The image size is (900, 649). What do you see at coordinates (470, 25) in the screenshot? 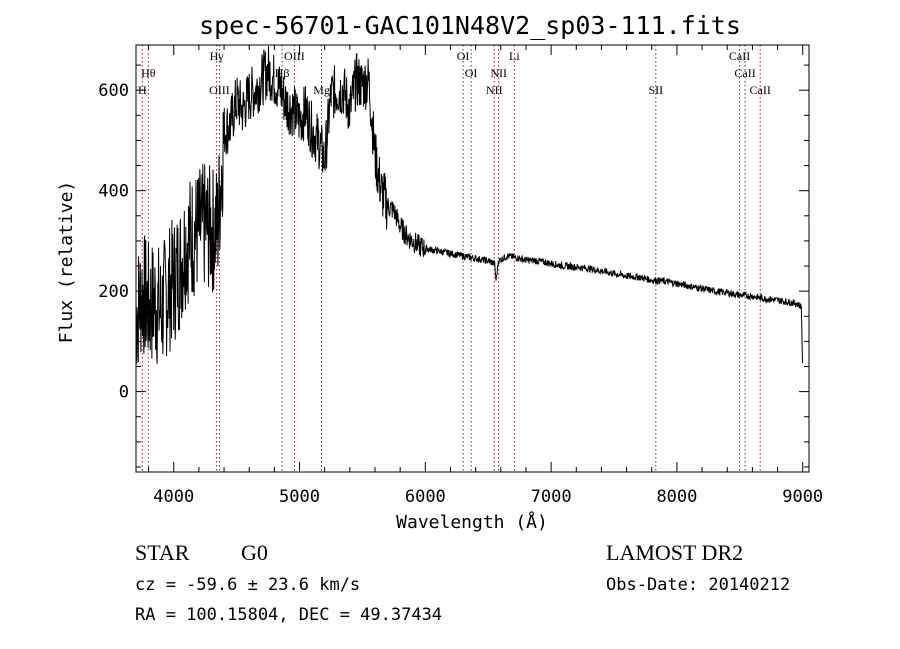
I see `chart-title: spec-56701-GAC101N48V2_sp03-111.fits` at bounding box center [470, 25].